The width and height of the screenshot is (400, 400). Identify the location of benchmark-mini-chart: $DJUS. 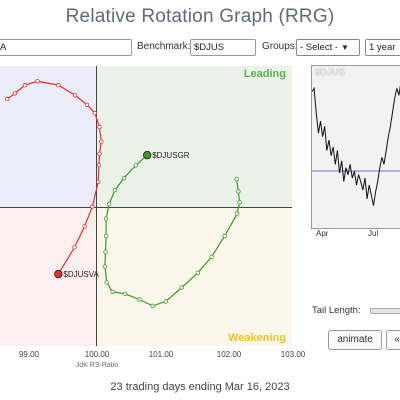
(355, 147).